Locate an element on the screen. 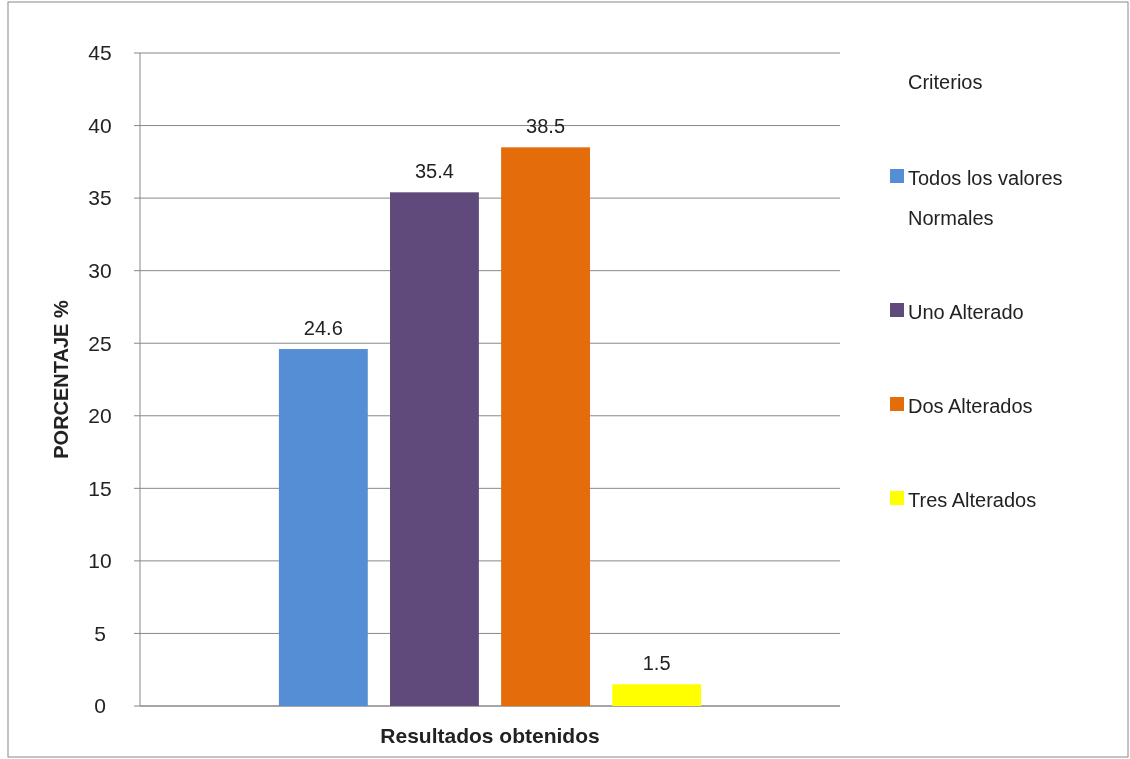 The width and height of the screenshot is (1130, 759). legend-label: Uno Alterado is located at coordinates (966, 312).